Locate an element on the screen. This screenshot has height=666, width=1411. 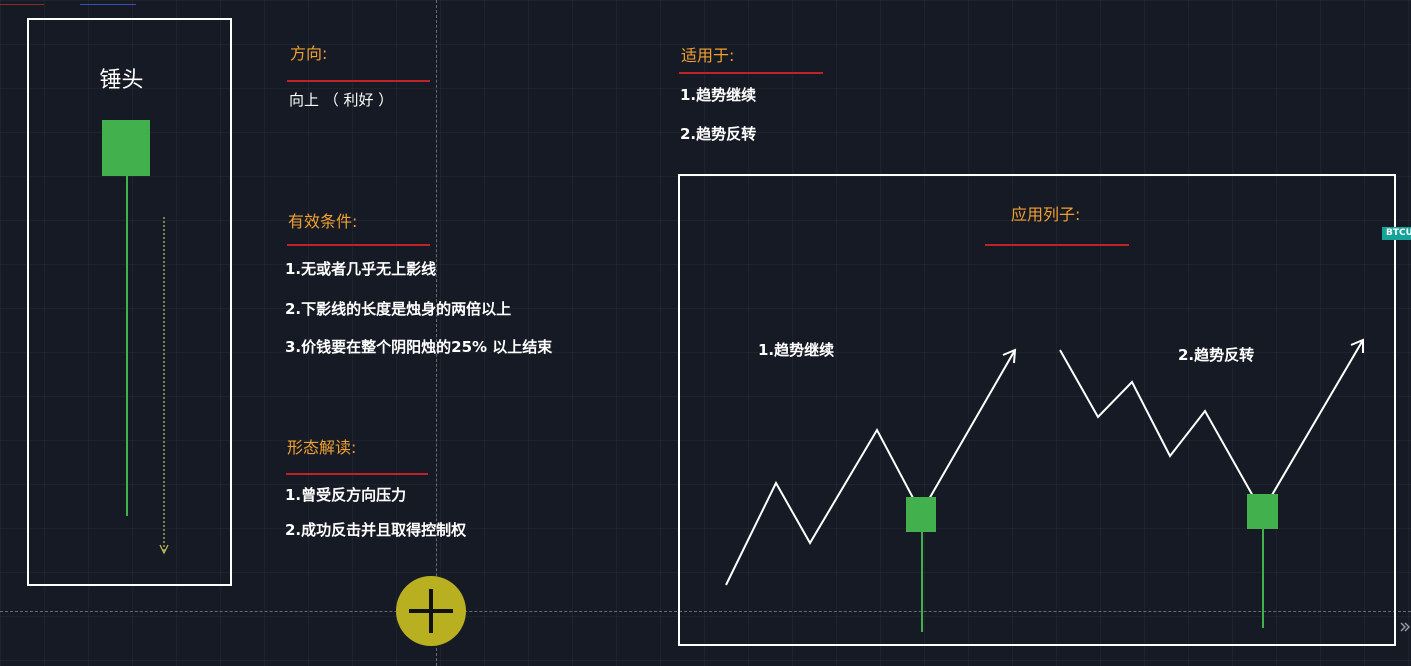
condition-item-1: 1.无或者几乎无上影线 is located at coordinates (361, 269).